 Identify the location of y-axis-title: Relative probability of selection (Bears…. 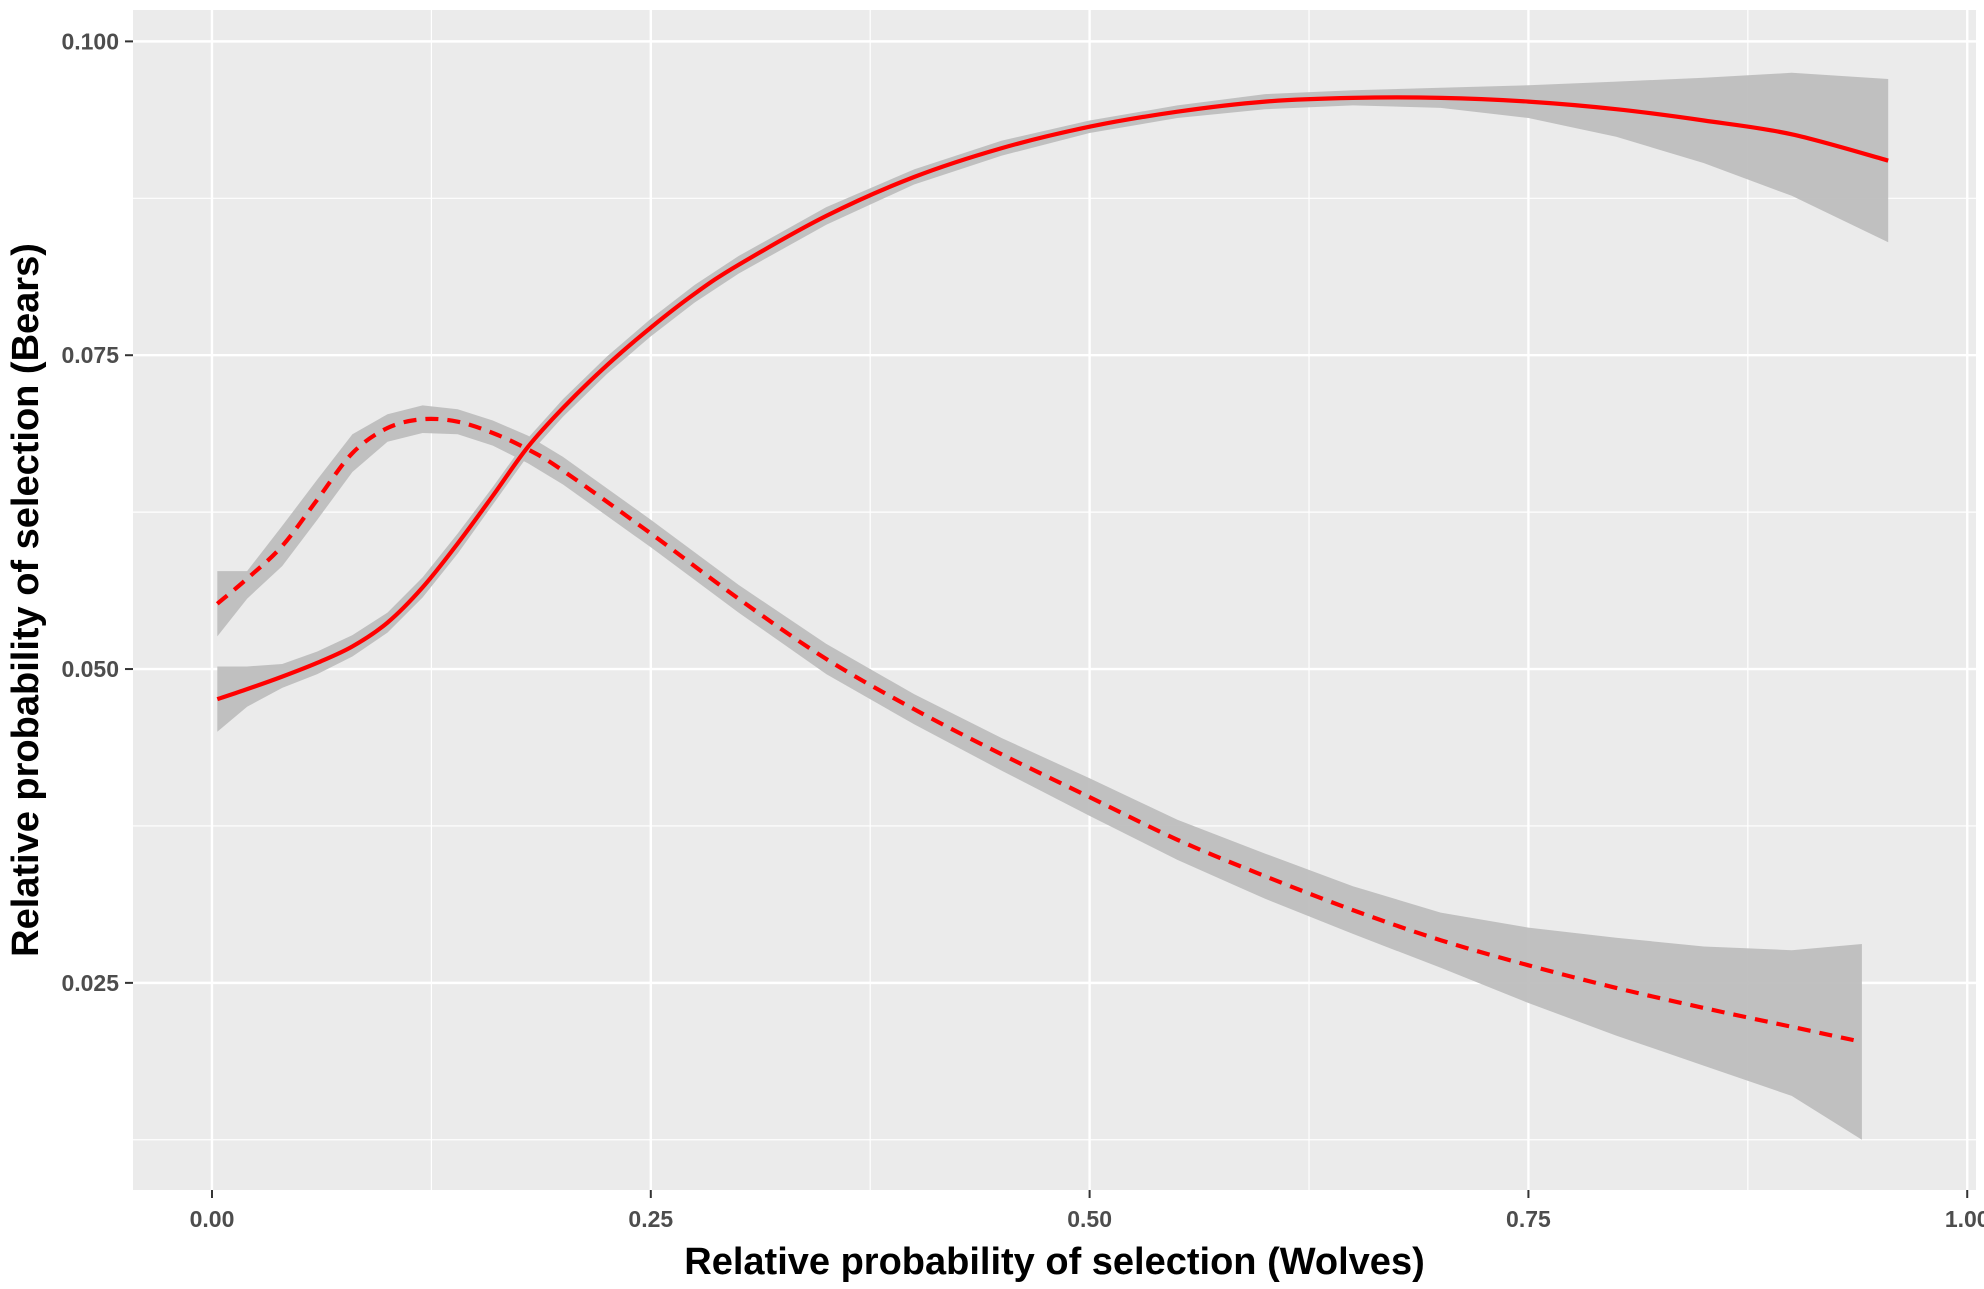
(26, 600).